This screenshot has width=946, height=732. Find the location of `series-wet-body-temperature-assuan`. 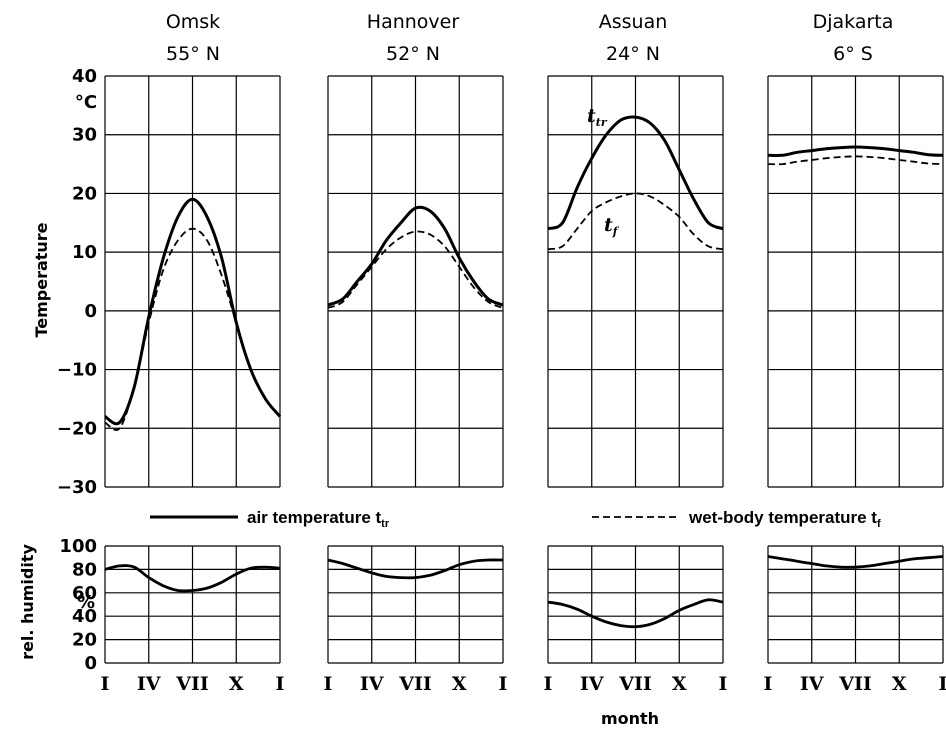

series-wet-body-temperature-assuan is located at coordinates (635, 221).